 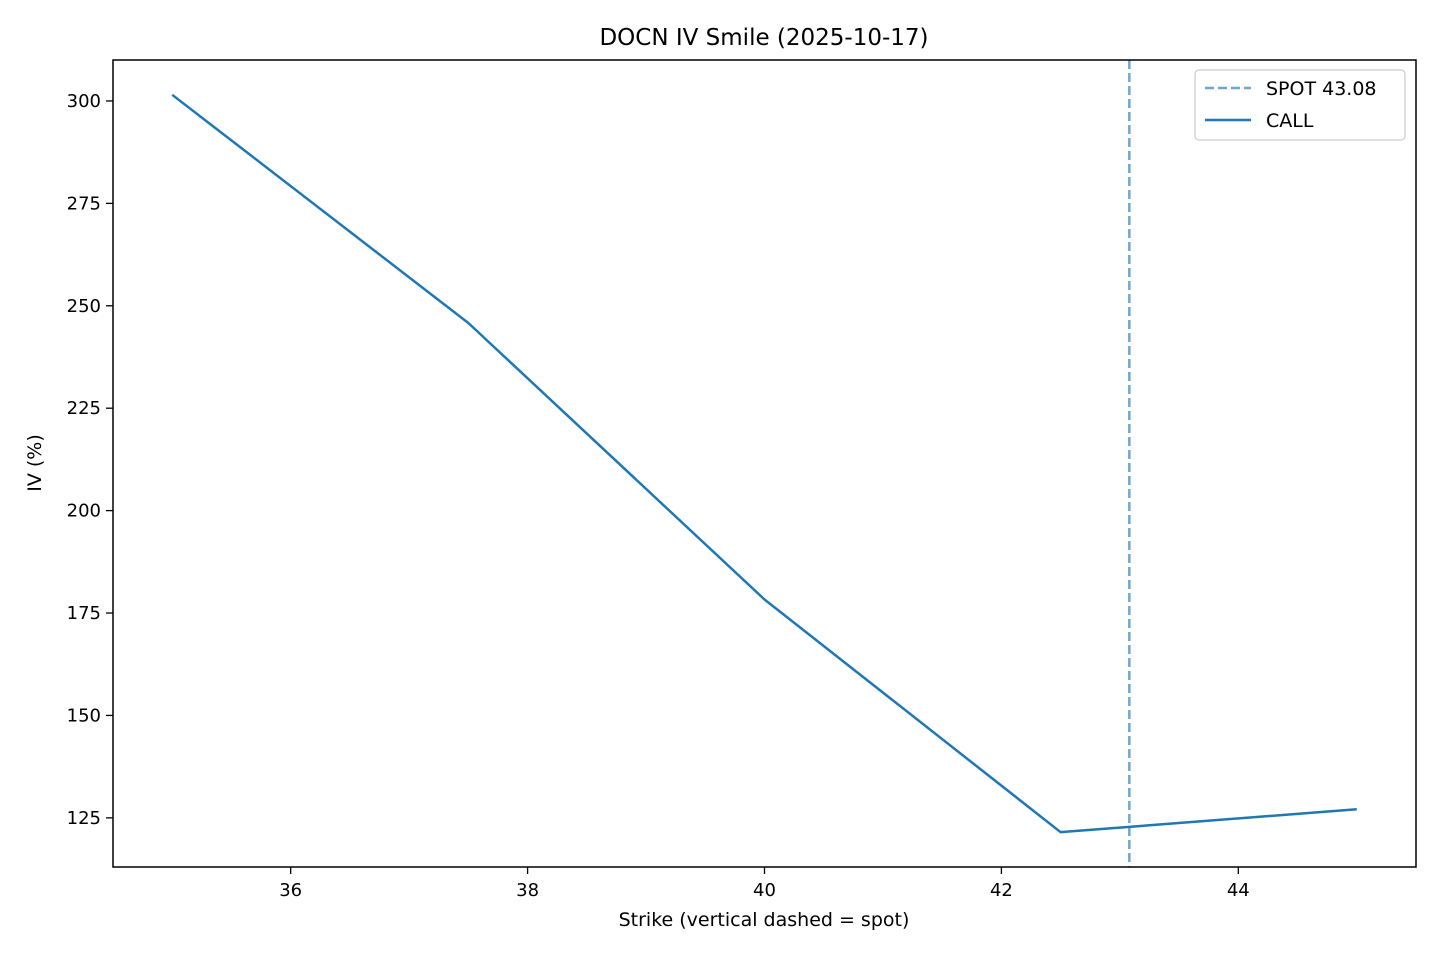 What do you see at coordinates (84, 408) in the screenshot?
I see `y-tick-label: 225` at bounding box center [84, 408].